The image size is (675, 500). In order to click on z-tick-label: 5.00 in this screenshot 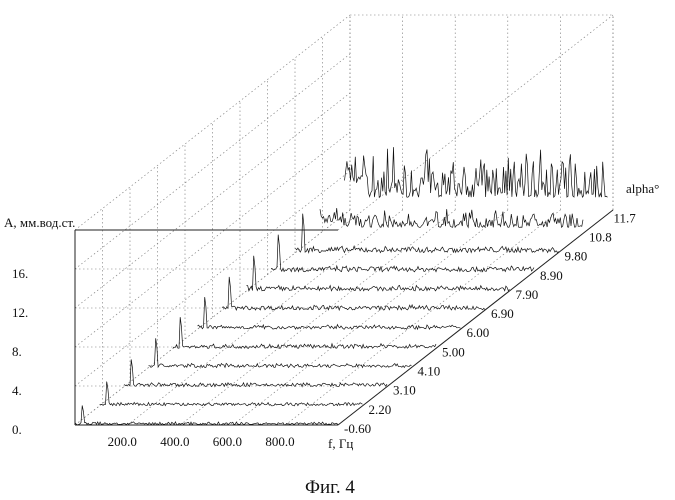, I will do `click(453, 351)`.